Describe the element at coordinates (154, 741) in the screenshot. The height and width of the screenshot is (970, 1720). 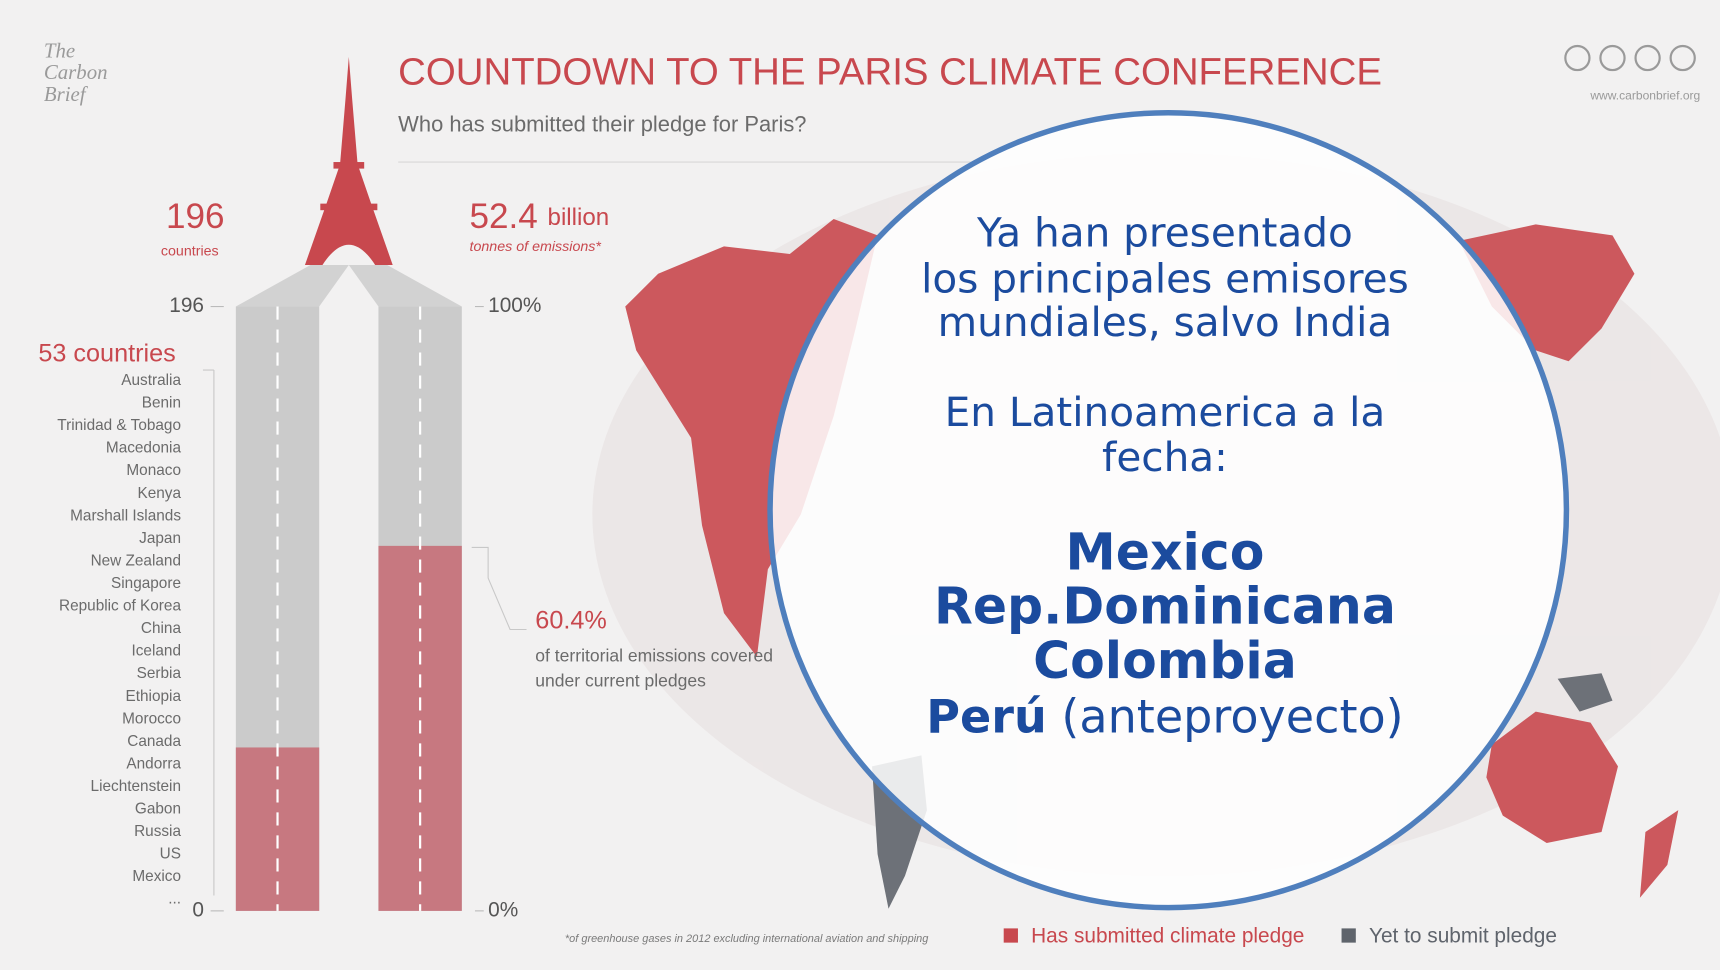
I see `country-name: Canada` at that location.